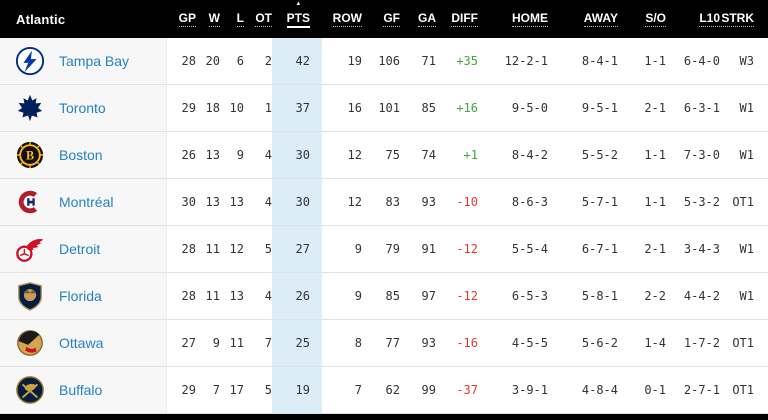 The width and height of the screenshot is (768, 420). I want to click on diff-cell: -16, so click(457, 343).